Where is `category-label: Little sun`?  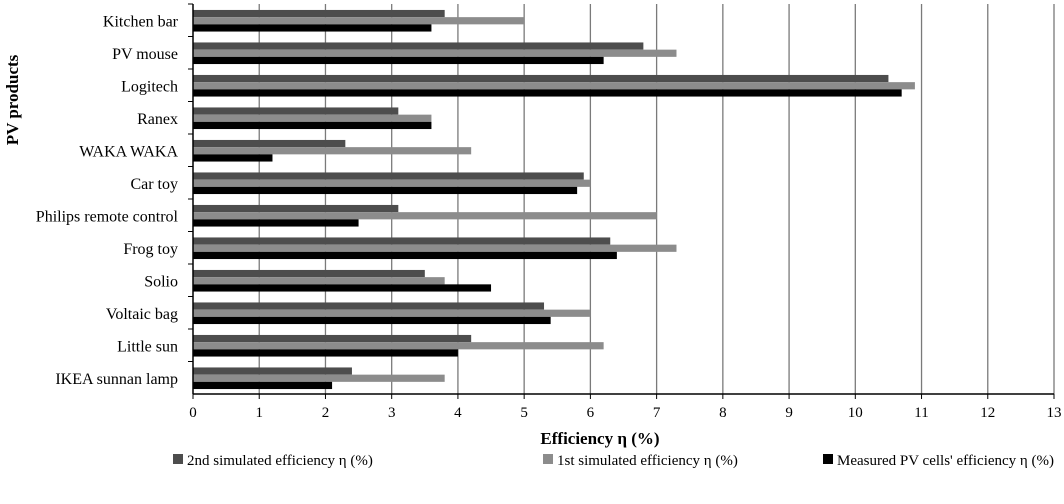
category-label: Little sun is located at coordinates (147, 346).